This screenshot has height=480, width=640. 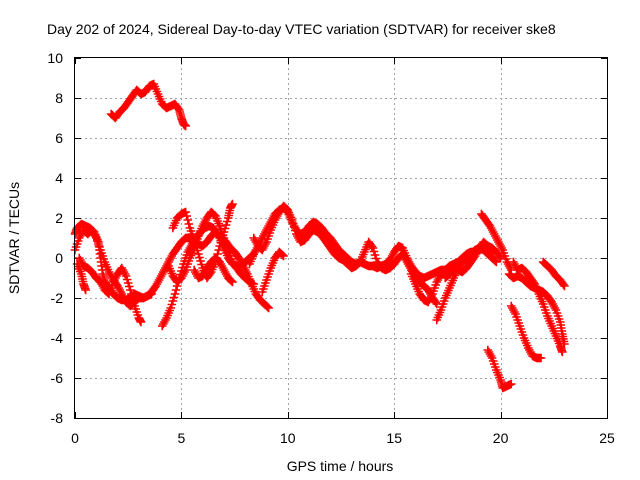 What do you see at coordinates (466, 284) in the screenshot?
I see `series-track-m` at bounding box center [466, 284].